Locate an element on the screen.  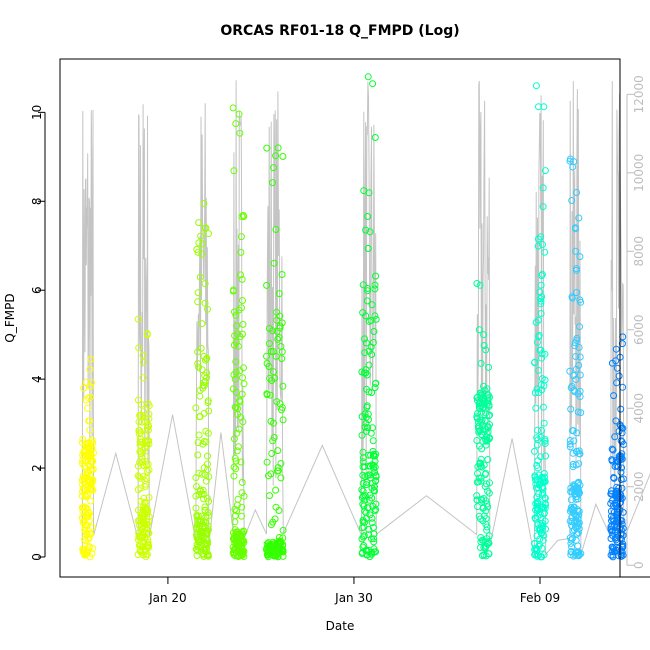
y-tick-label: 8 is located at coordinates (37, 201).